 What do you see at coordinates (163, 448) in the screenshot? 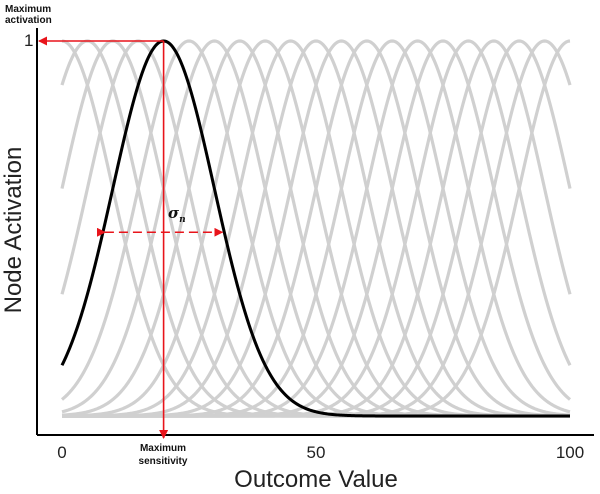
I see `max-sensitivity-label-line1: Maximum` at bounding box center [163, 448].